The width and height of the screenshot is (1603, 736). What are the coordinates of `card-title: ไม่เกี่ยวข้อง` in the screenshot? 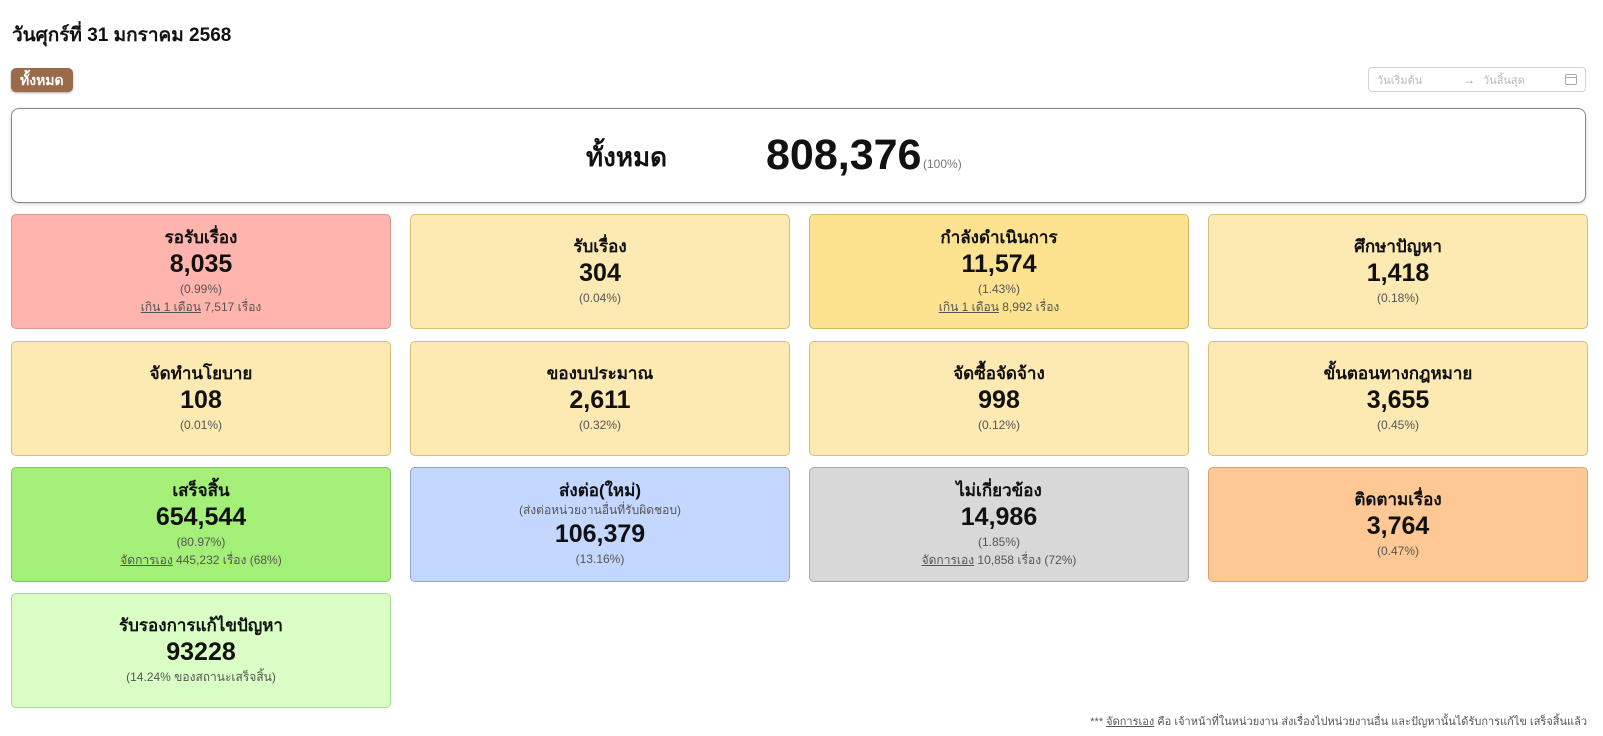 It's located at (999, 490).